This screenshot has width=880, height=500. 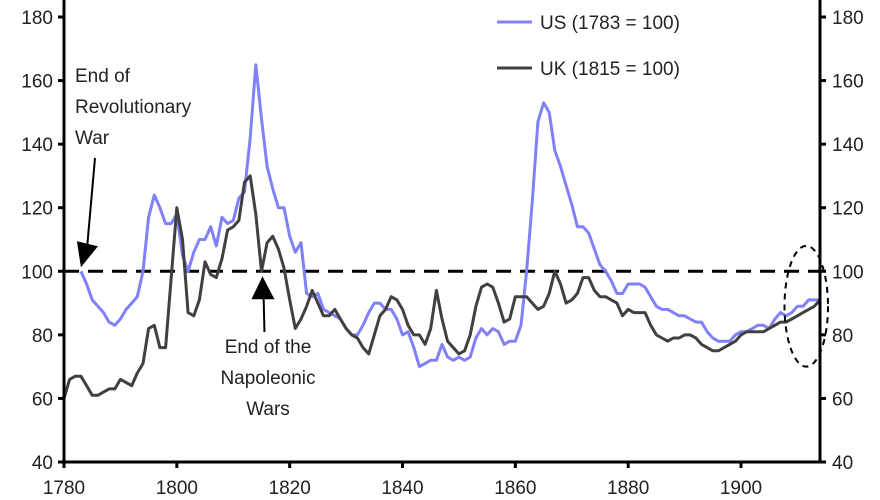 What do you see at coordinates (848, 209) in the screenshot?
I see `y-tick-label-right: 120` at bounding box center [848, 209].